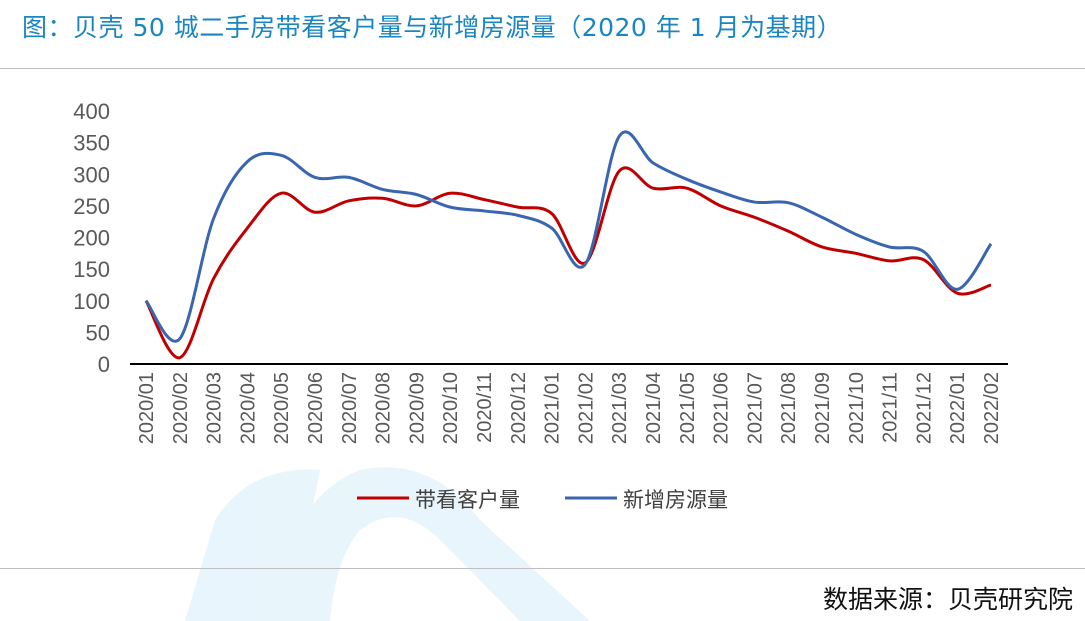 The height and width of the screenshot is (621, 1085). Describe the element at coordinates (91, 269) in the screenshot. I see `y-tick-label: 150` at that location.